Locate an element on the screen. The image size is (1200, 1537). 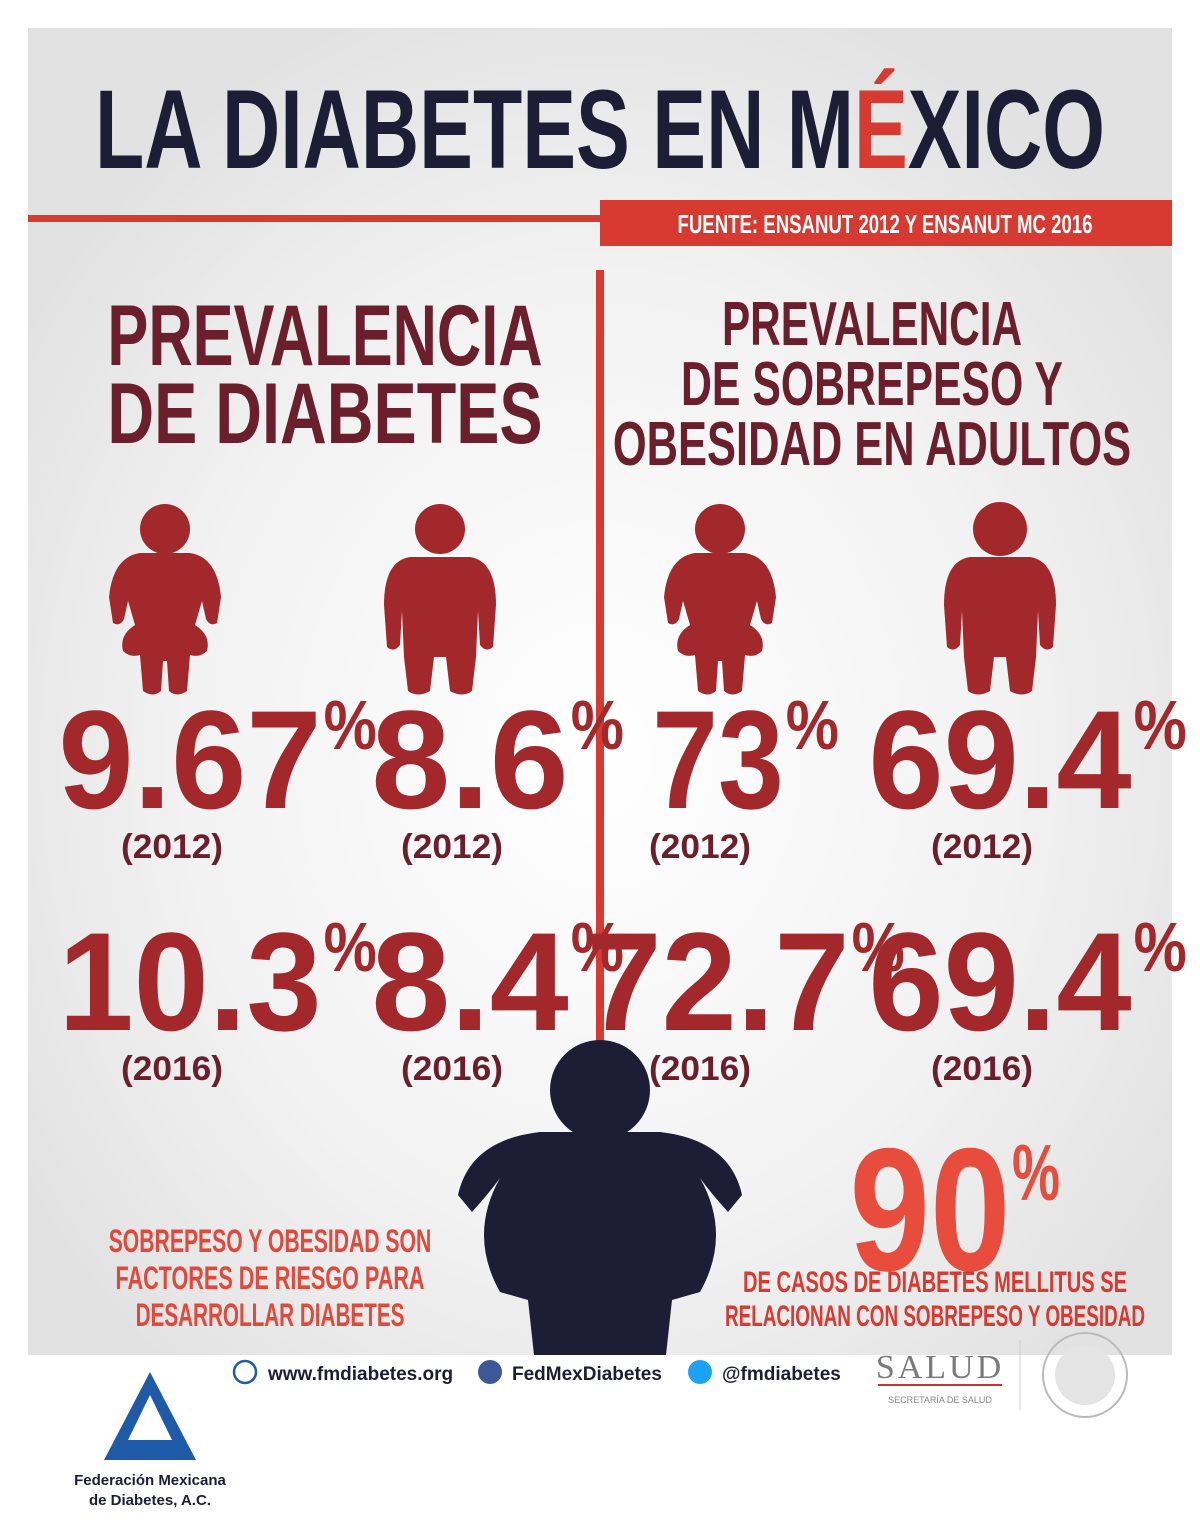
rule is located at coordinates (314, 218).